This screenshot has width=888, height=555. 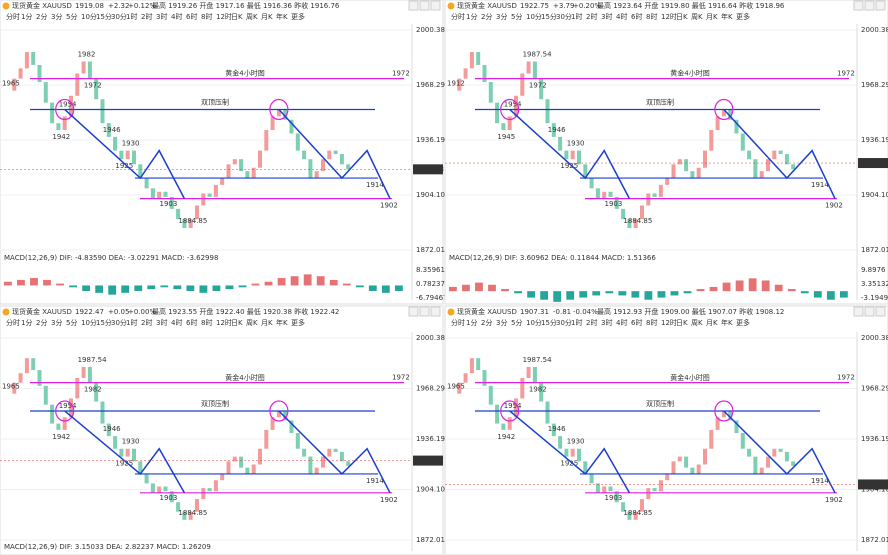 What do you see at coordinates (874, 163) in the screenshot?
I see `price-tag-label: 1922.75` at bounding box center [874, 163].